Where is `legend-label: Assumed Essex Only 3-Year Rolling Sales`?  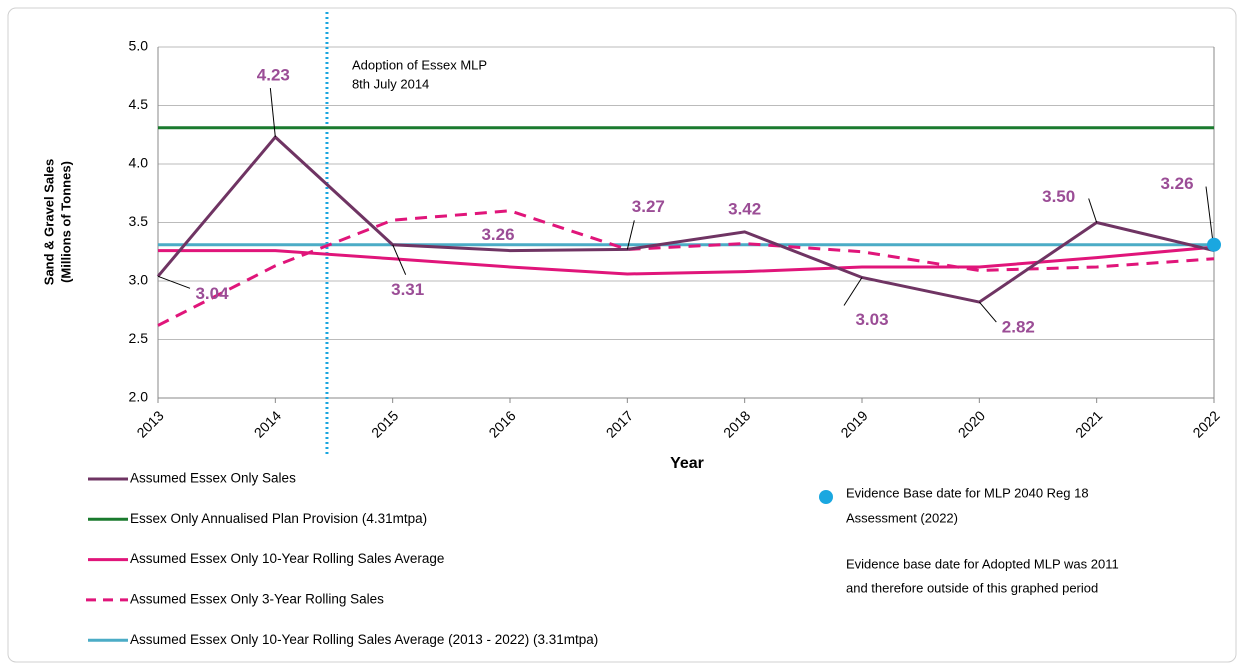
legend-label: Assumed Essex Only 3-Year Rolling Sales is located at coordinates (257, 598).